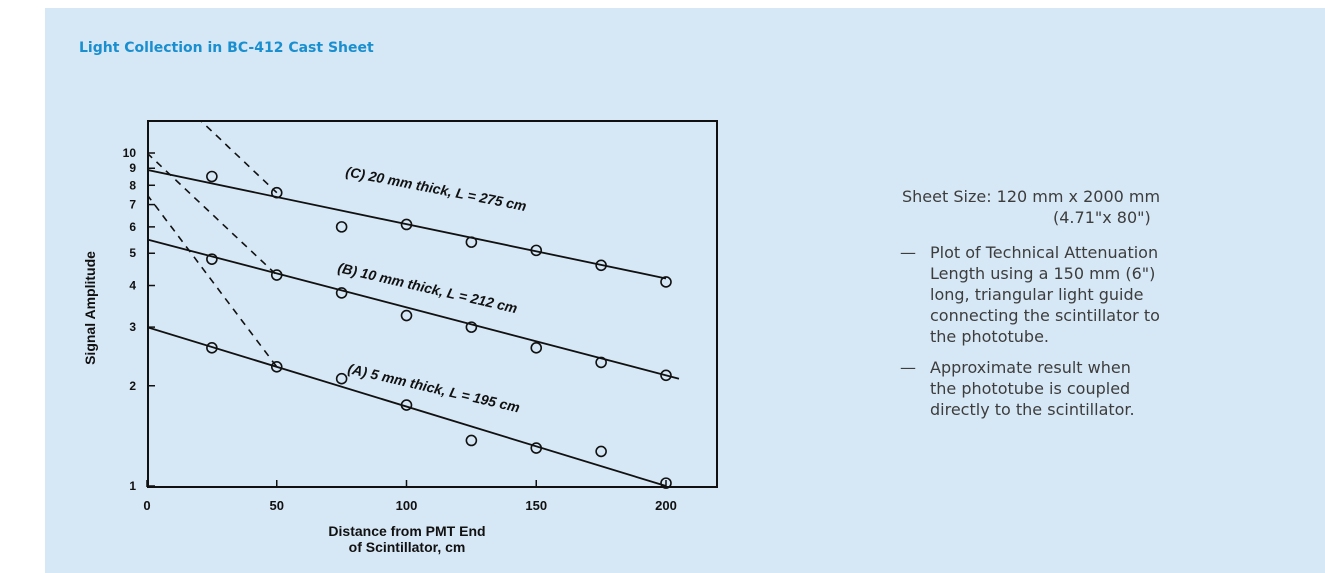  Describe the element at coordinates (536, 505) in the screenshot. I see `x-tick-label: 150` at that location.